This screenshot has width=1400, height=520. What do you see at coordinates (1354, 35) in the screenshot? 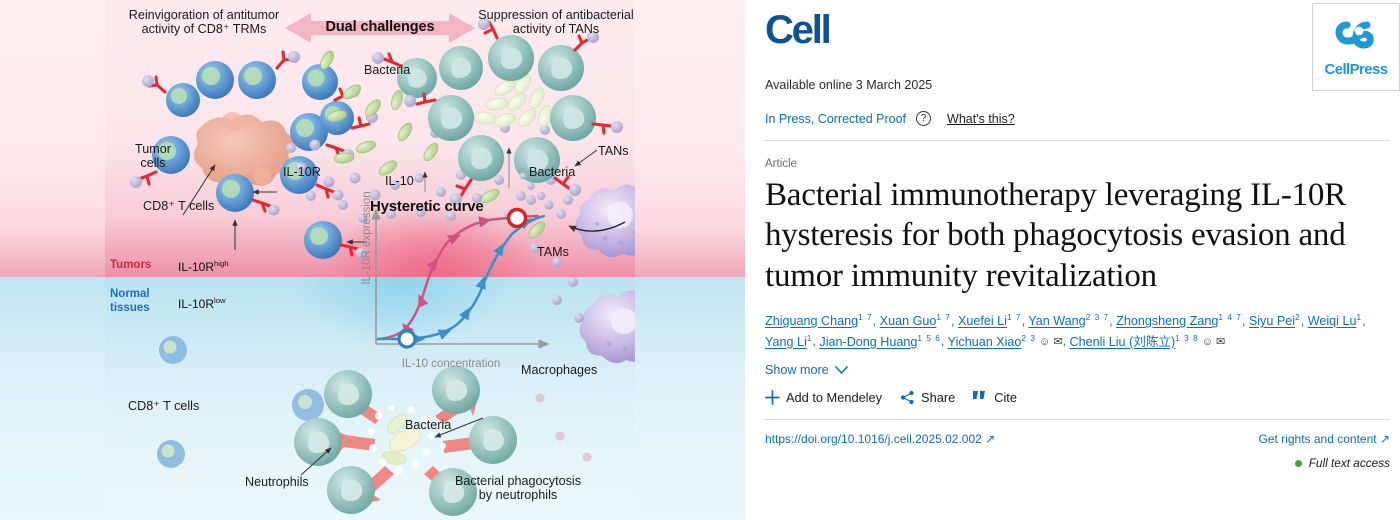
I see `cellpress-mark-icon` at bounding box center [1354, 35].